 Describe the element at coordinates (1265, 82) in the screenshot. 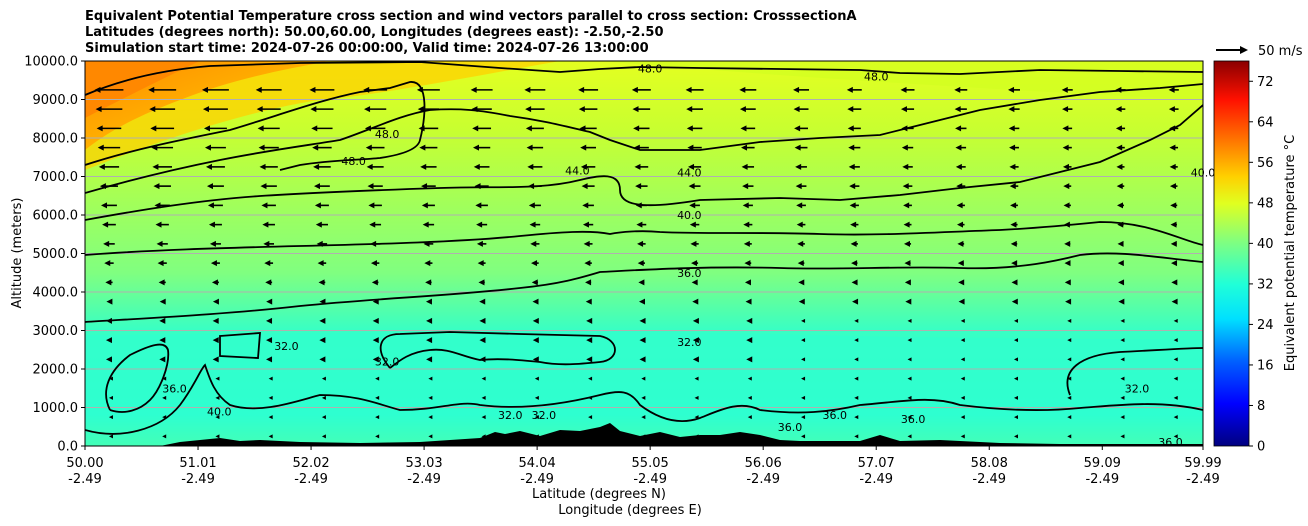

I see `colorbar-tick-label: 72` at that location.